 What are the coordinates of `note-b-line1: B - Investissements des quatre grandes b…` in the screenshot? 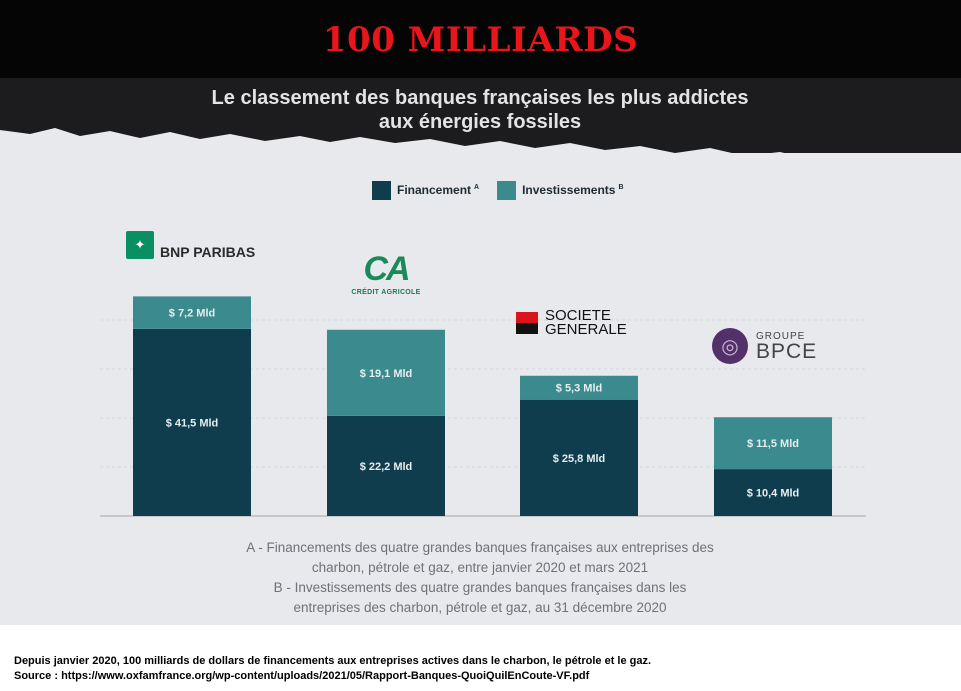 It's located at (480, 587).